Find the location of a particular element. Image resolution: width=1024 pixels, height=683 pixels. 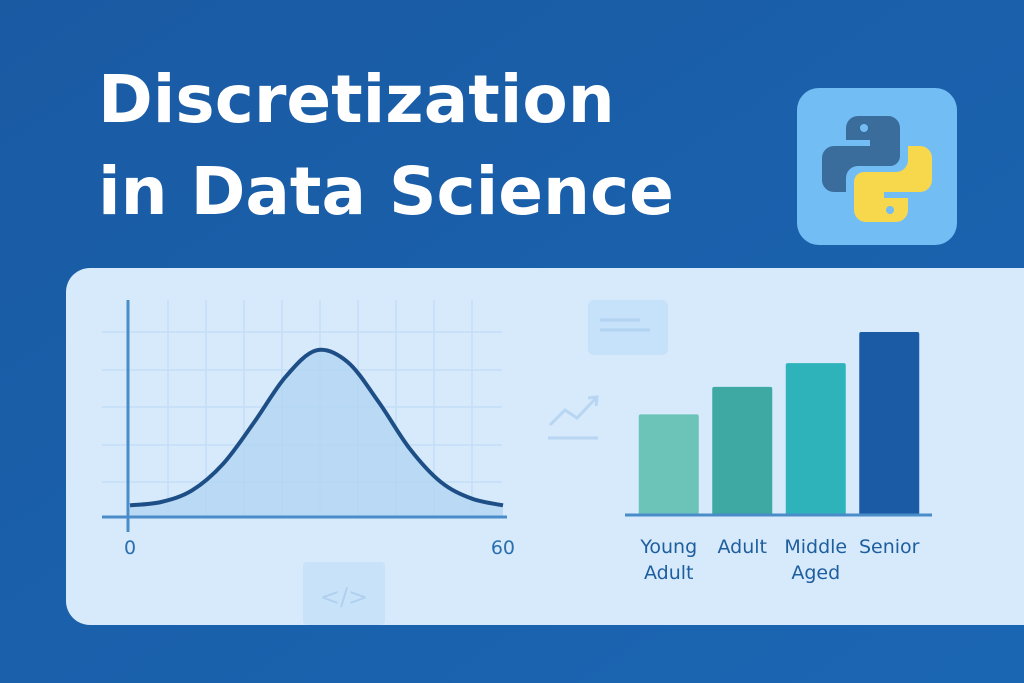

x-tick-label: 0 is located at coordinates (130, 548).